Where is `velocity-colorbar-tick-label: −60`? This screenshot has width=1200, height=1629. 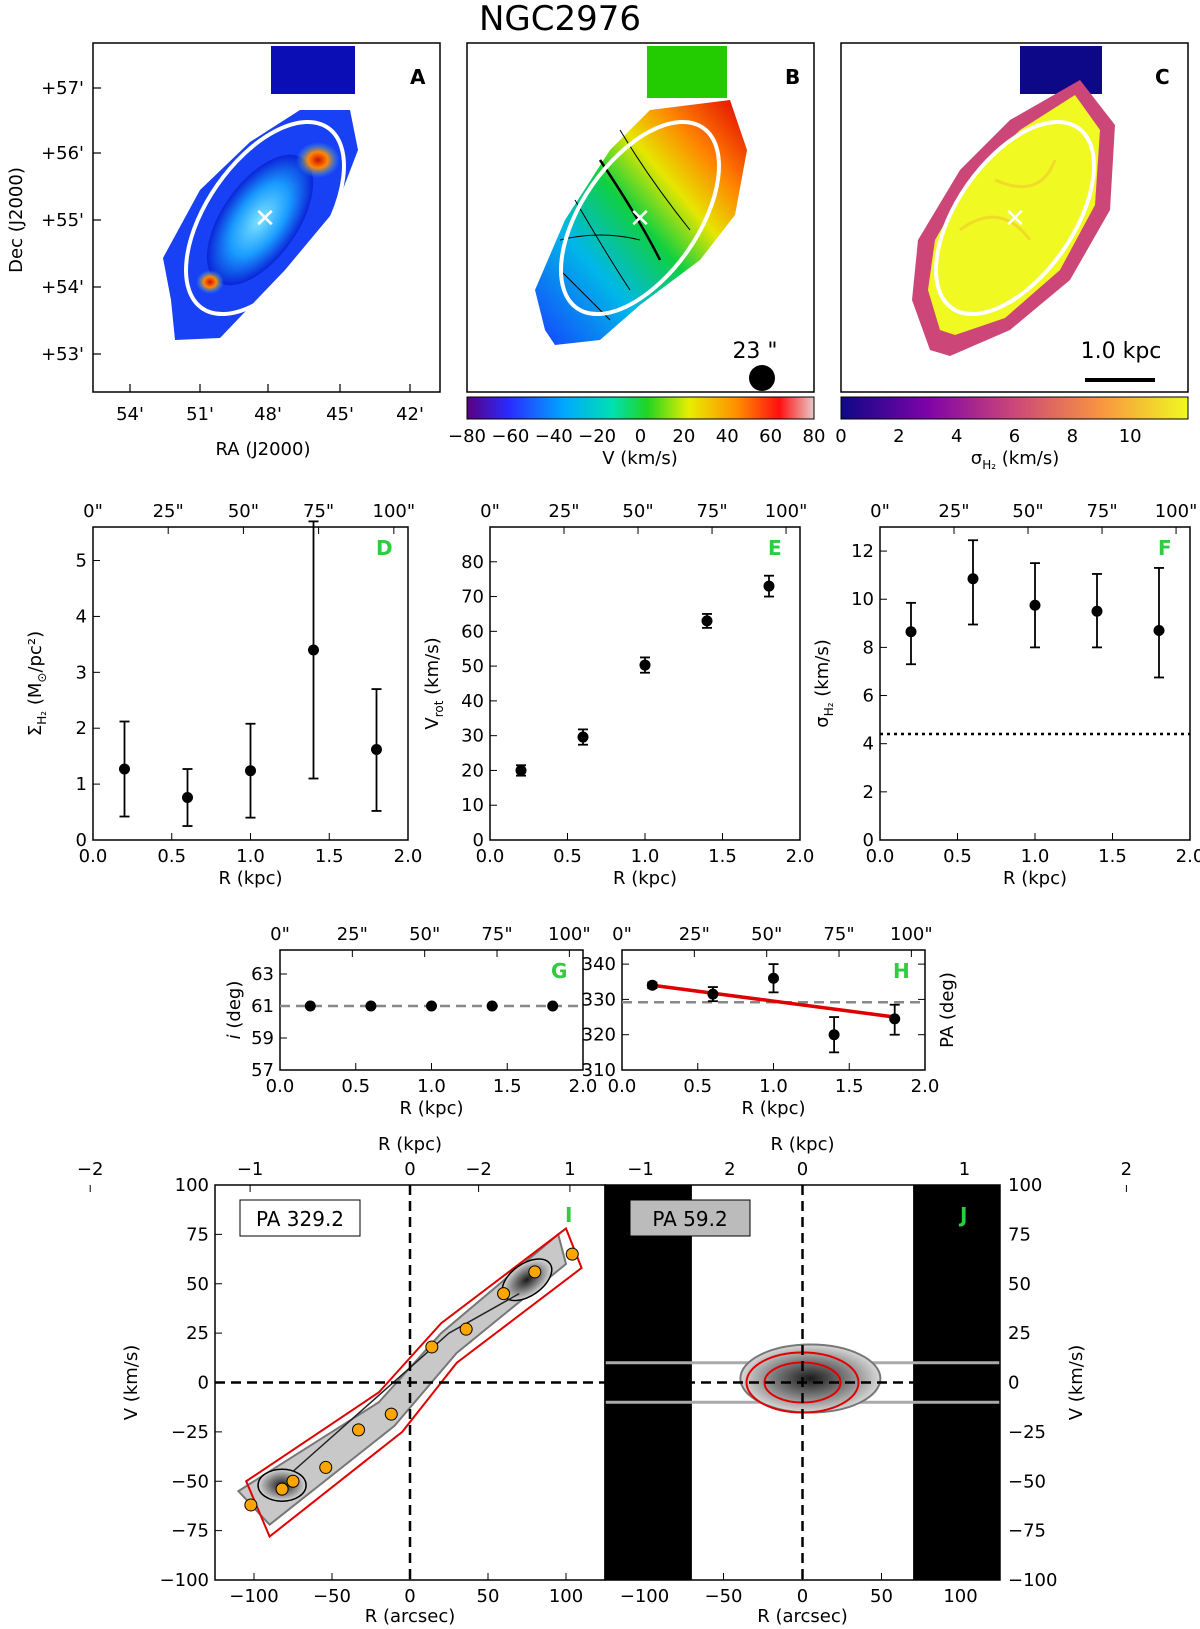 velocity-colorbar-tick-label: −60 is located at coordinates (510, 436).